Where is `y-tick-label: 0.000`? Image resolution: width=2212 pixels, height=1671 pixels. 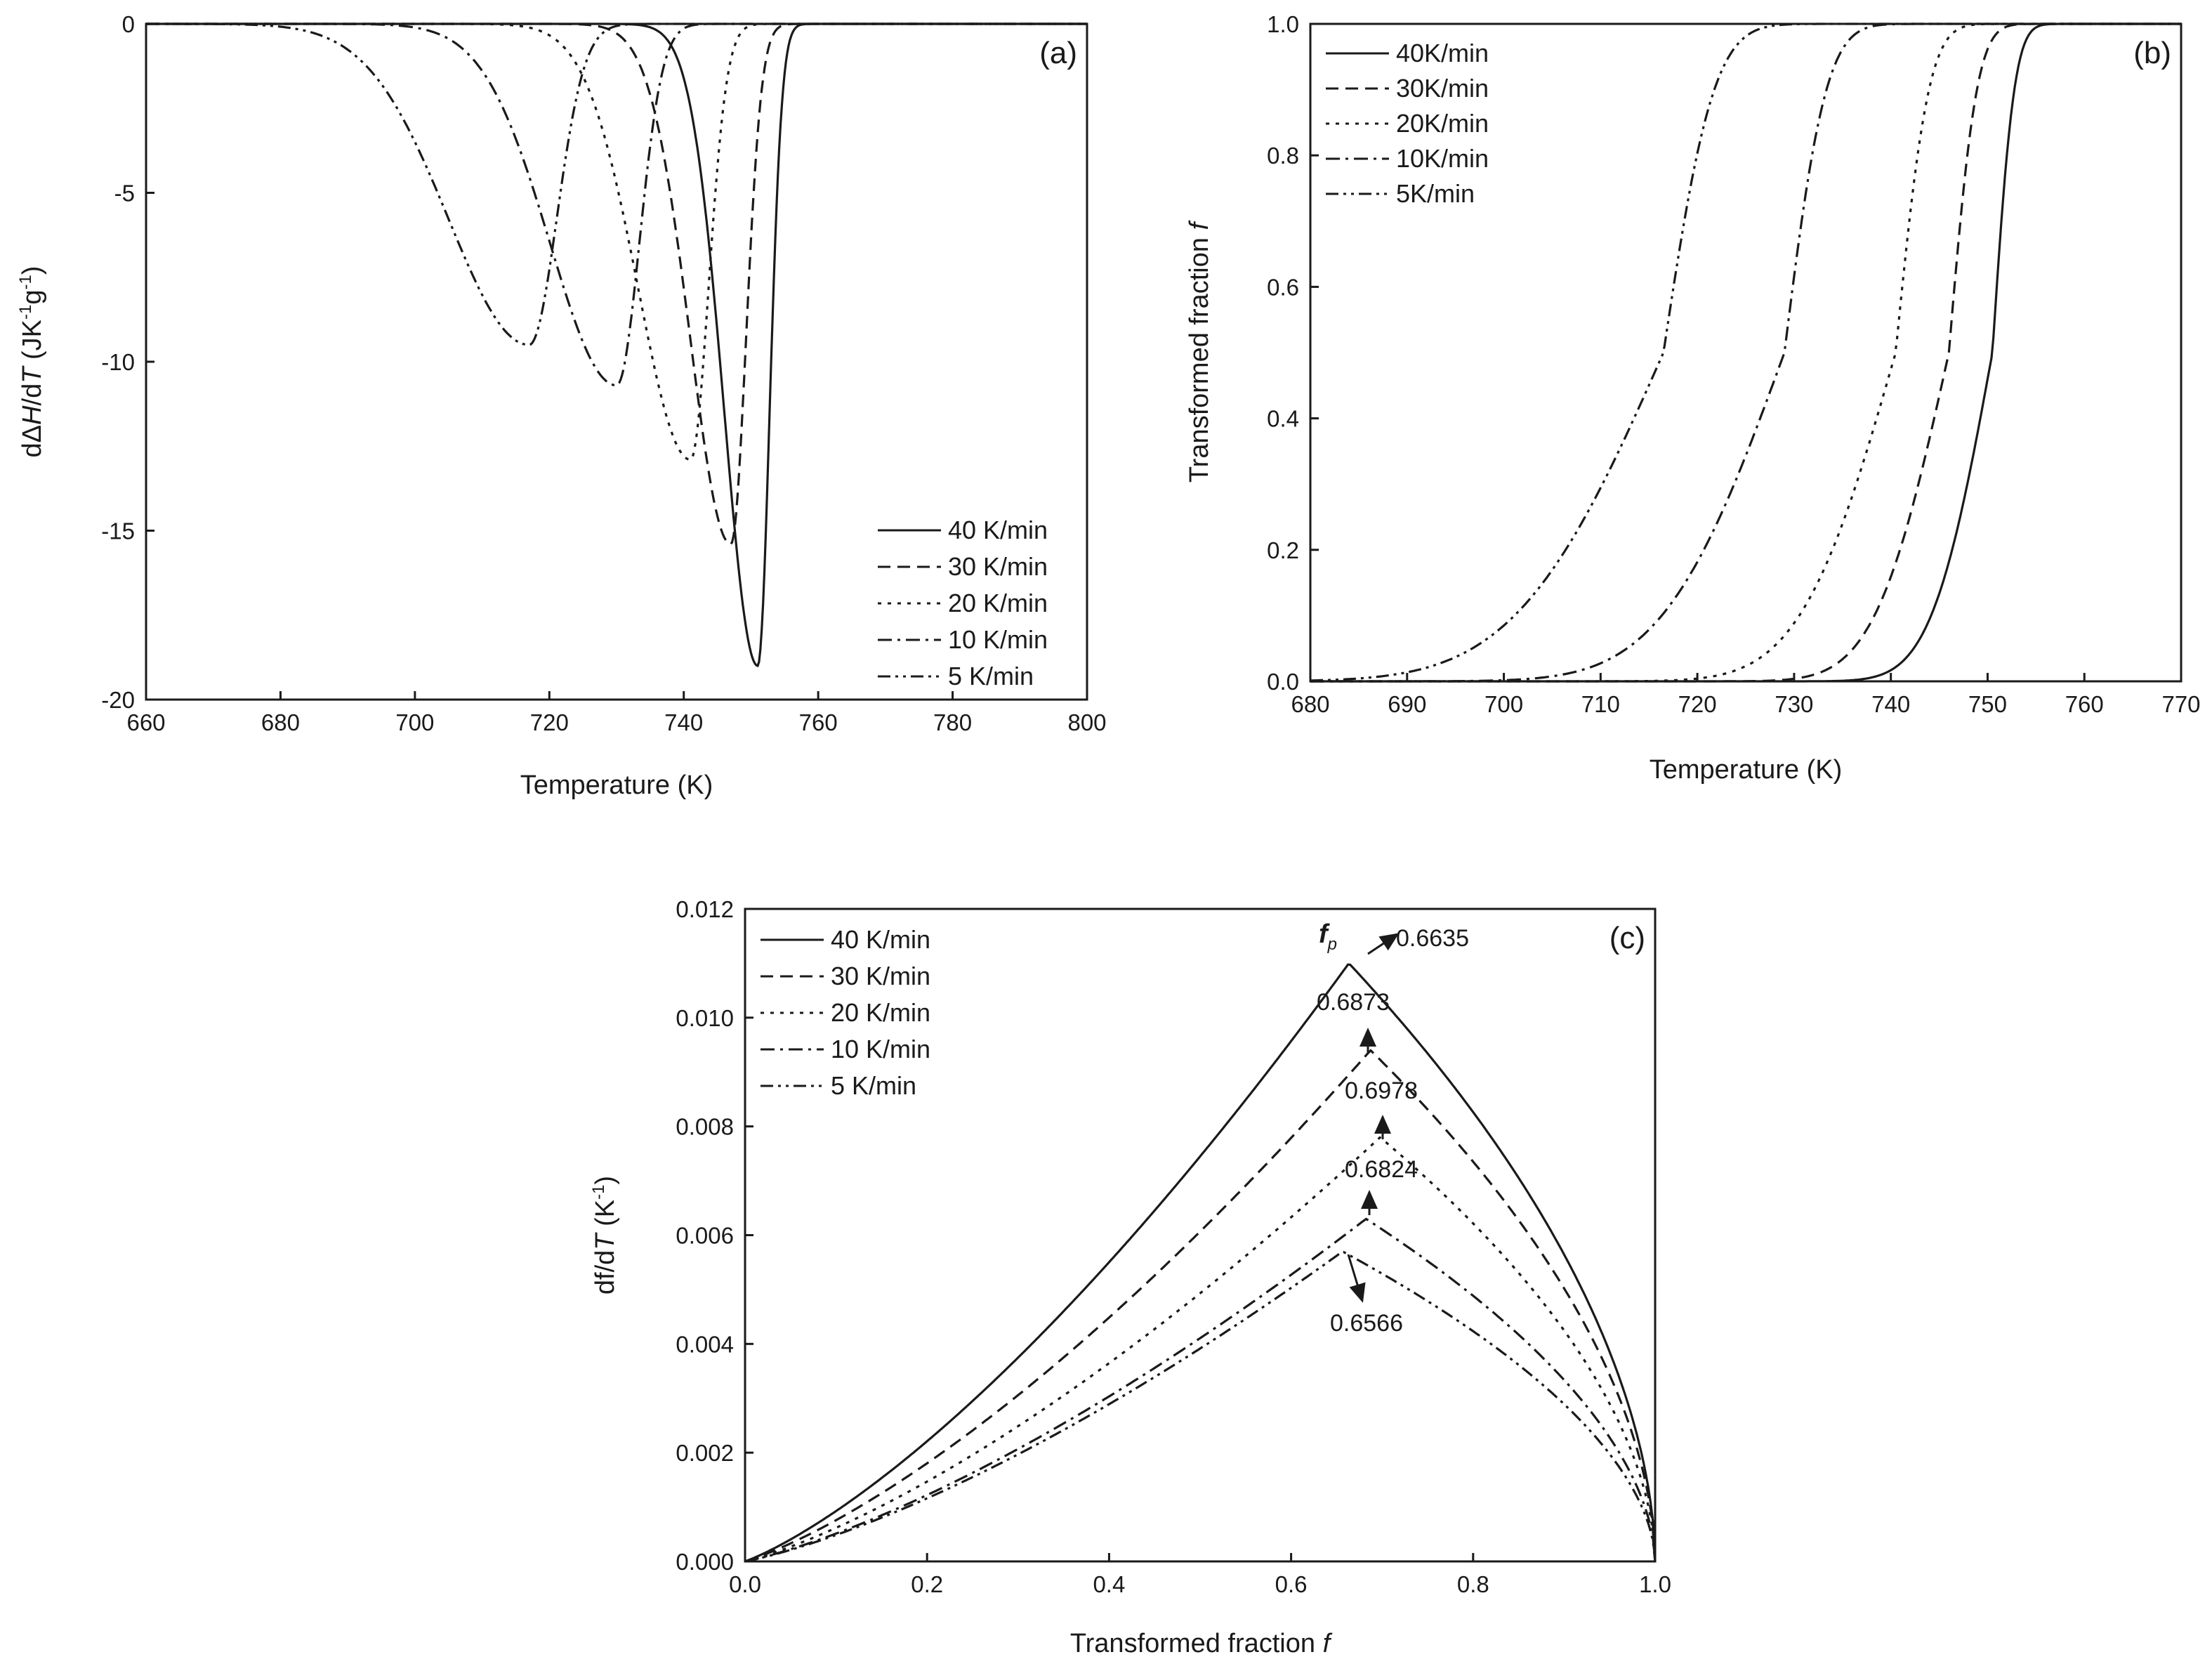
y-tick-label: 0.000 is located at coordinates (705, 1562).